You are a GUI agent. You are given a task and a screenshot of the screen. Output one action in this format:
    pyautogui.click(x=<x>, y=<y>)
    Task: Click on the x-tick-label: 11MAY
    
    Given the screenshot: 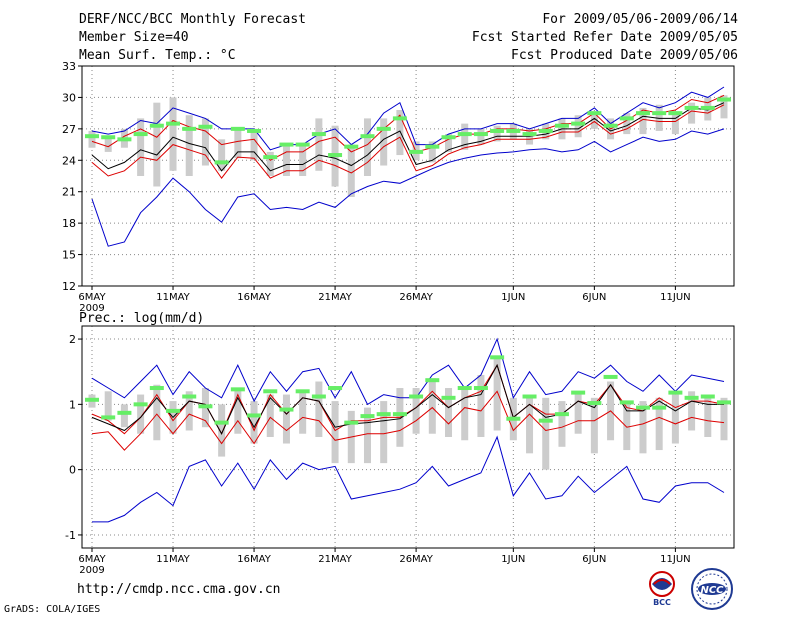 What is the action you would take?
    pyautogui.click(x=173, y=297)
    